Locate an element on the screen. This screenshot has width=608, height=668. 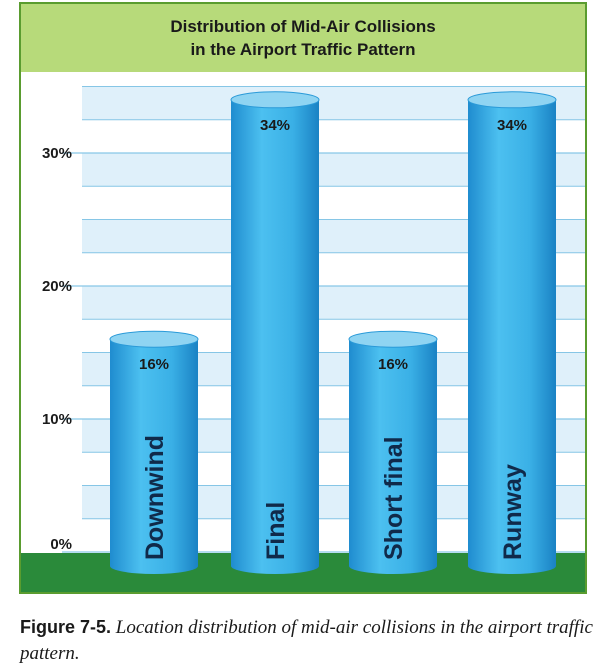
bar: 34% Final is located at coordinates (275, 333).